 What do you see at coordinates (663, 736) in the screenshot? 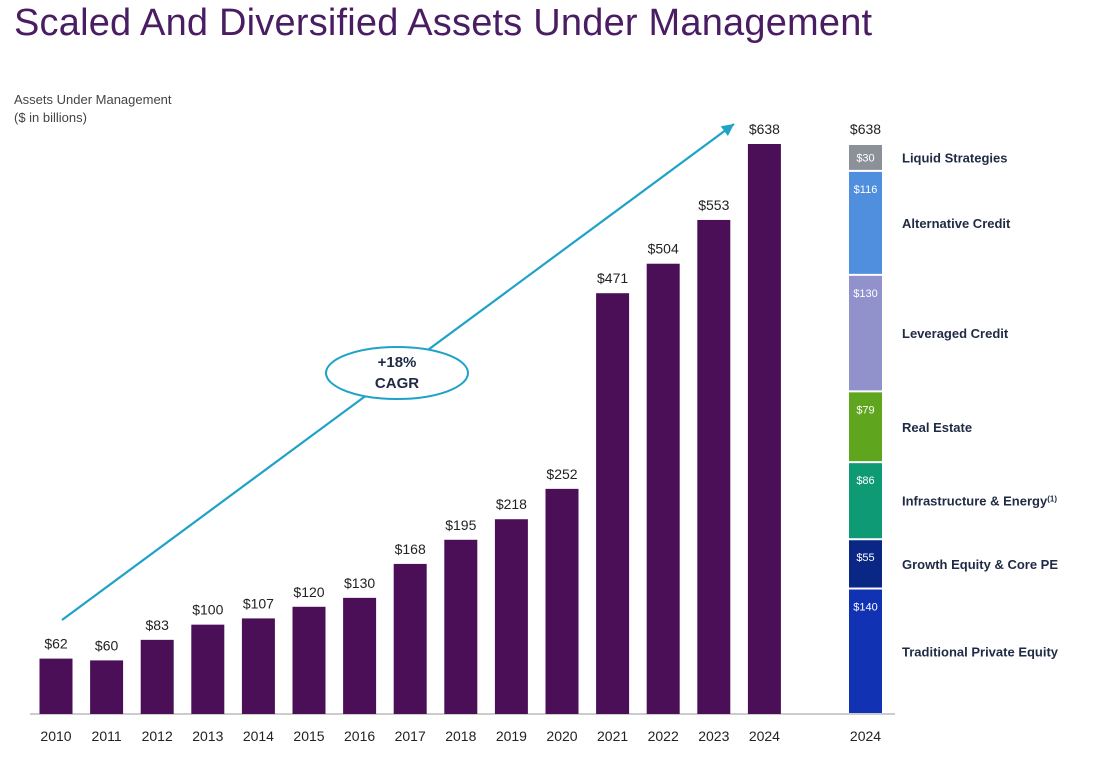
I see `tick-label-2022: 2022` at bounding box center [663, 736].